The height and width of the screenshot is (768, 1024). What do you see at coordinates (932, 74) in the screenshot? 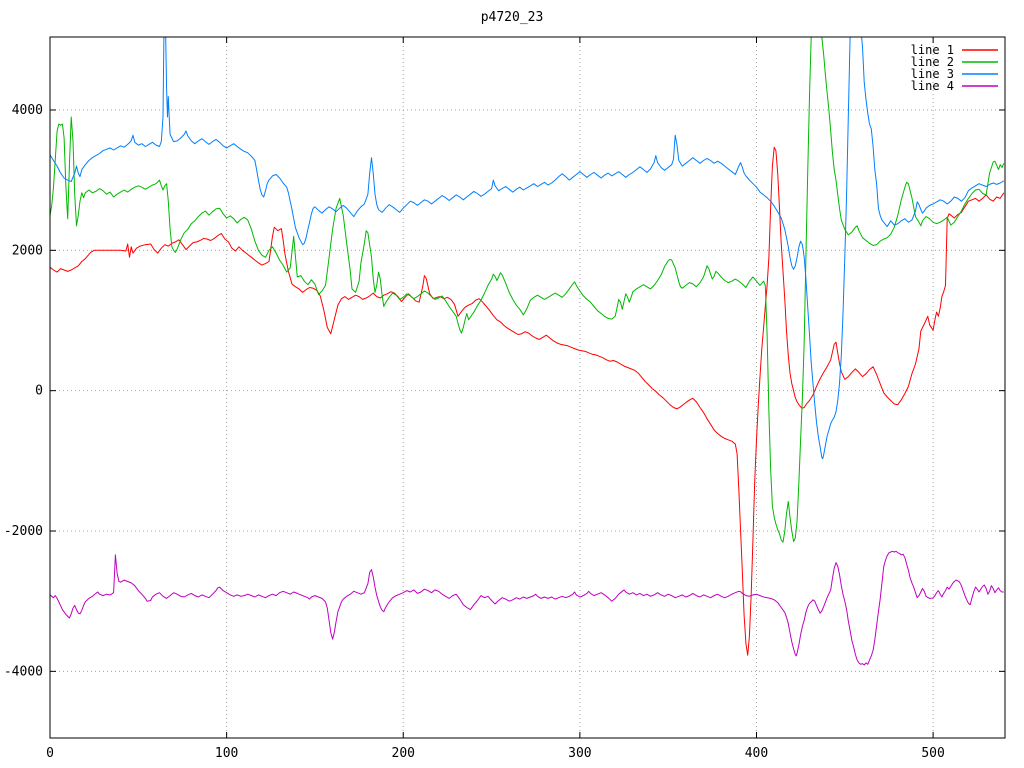
I see `legend-label: line 3` at bounding box center [932, 74].